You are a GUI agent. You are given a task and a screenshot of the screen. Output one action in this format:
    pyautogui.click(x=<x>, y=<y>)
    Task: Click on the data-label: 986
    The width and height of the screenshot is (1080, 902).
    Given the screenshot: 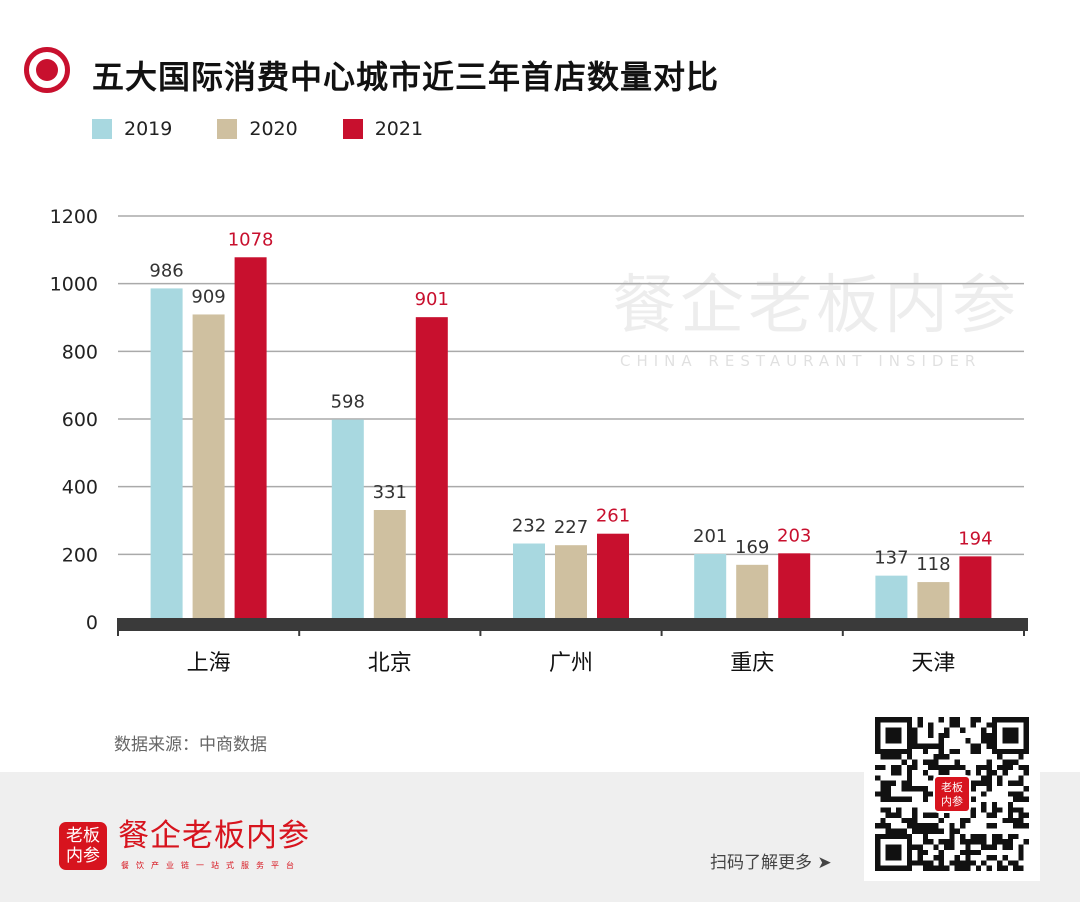 What is the action you would take?
    pyautogui.click(x=166, y=270)
    